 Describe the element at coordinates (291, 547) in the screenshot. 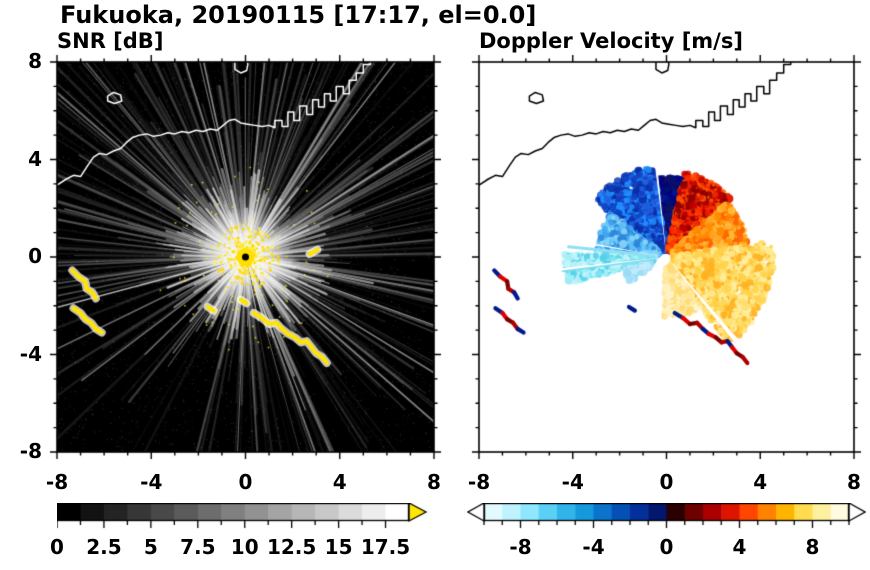

I see `snr-colorbar-tick-label-5: 12.5` at that location.